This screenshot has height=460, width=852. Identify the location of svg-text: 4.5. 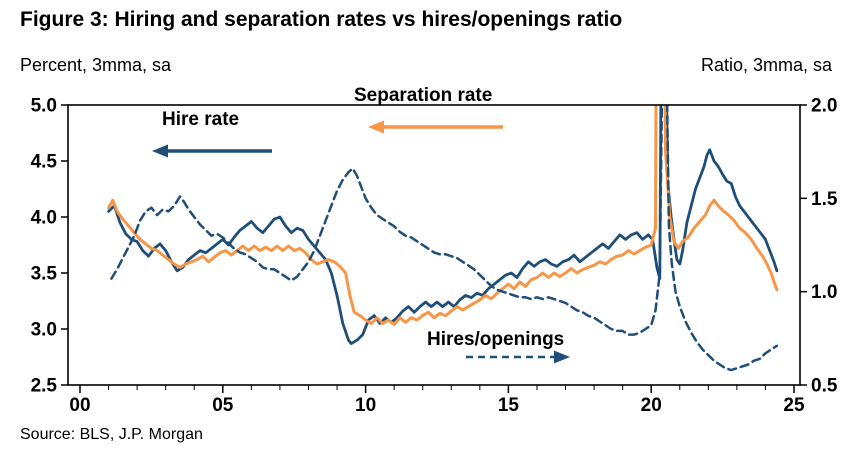
(44, 162).